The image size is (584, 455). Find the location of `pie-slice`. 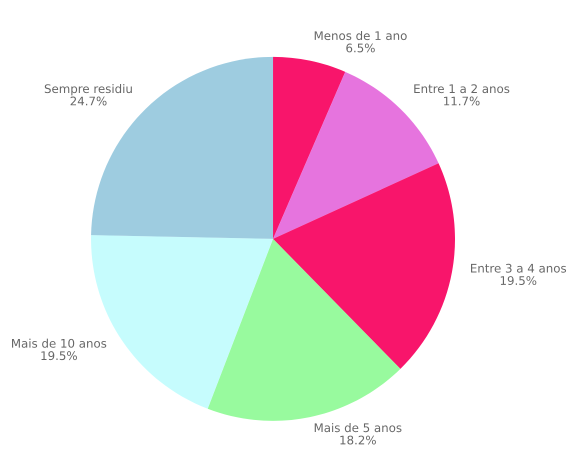

pie-slice is located at coordinates (304, 329).